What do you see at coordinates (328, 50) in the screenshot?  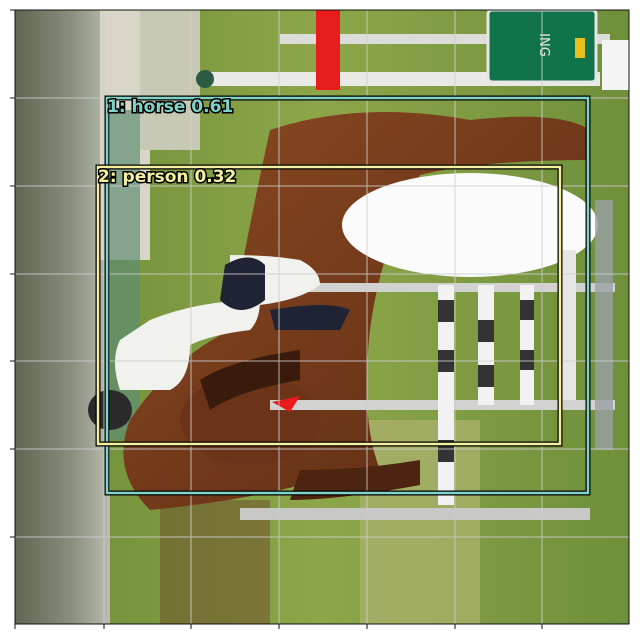 I see `red-post` at bounding box center [328, 50].